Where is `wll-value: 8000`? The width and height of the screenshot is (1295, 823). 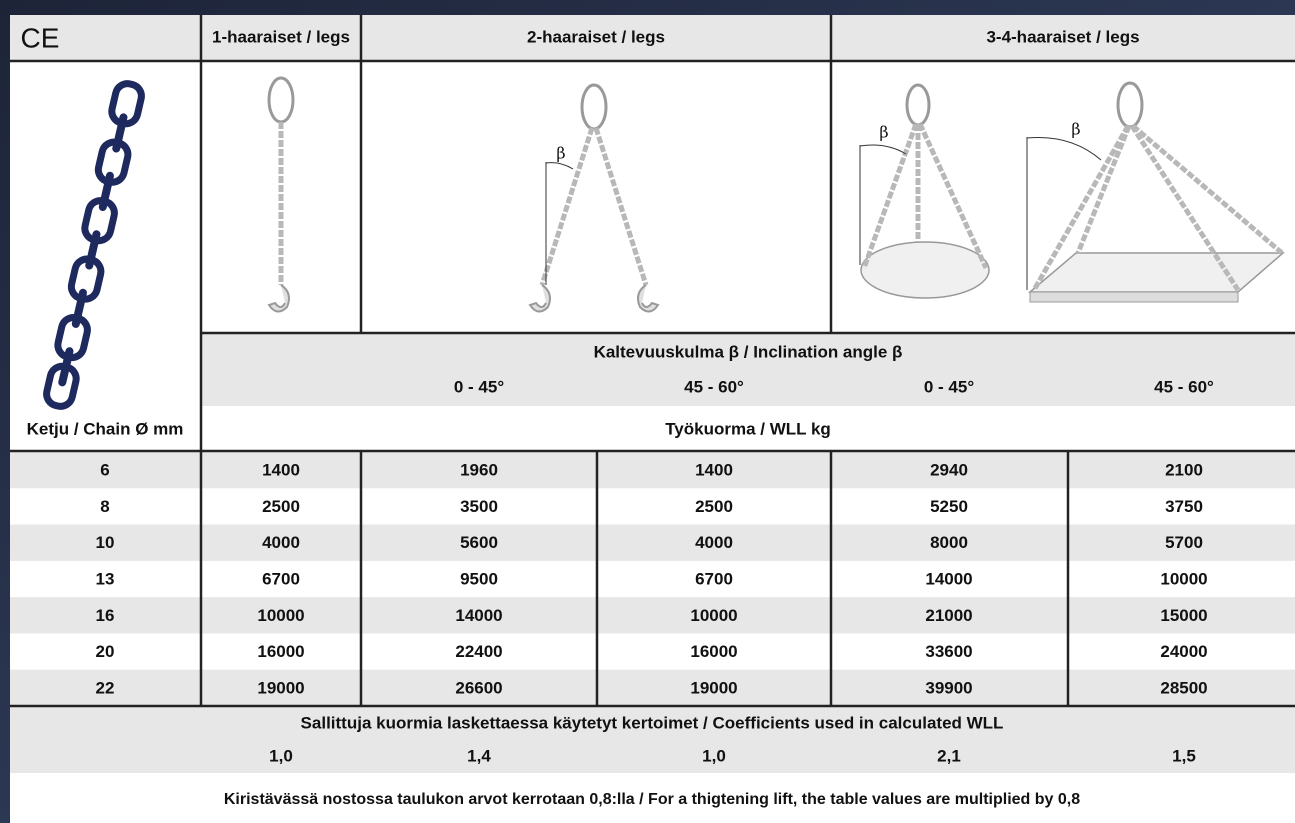 wll-value: 8000 is located at coordinates (949, 542).